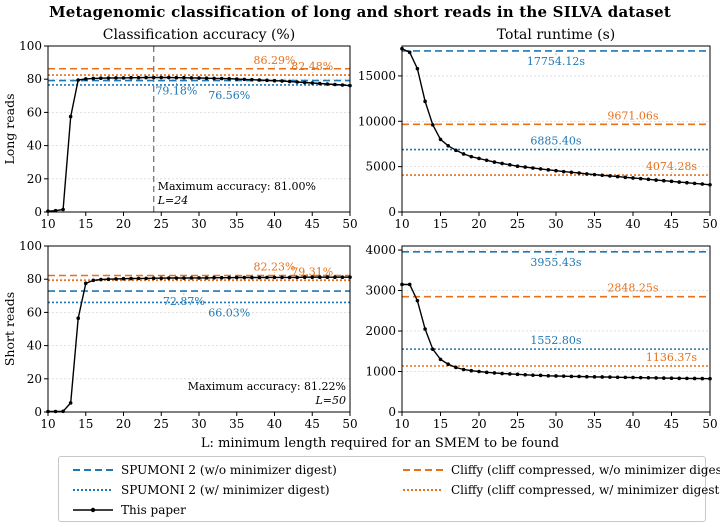 The height and width of the screenshot is (527, 720). What do you see at coordinates (330, 400) in the screenshot?
I see `max-accuracy-L-note: L=50` at bounding box center [330, 400].